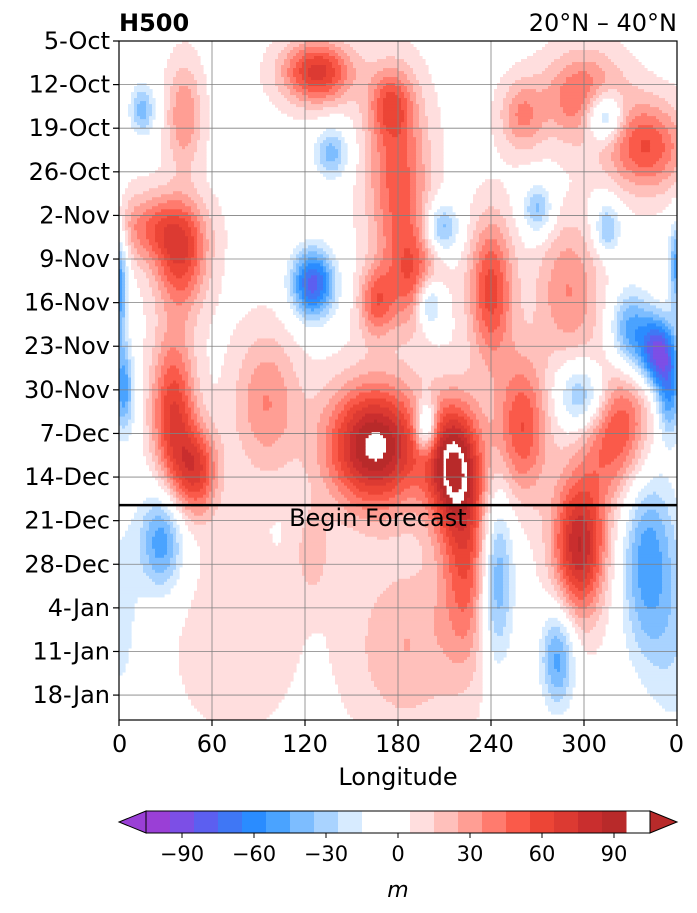 Image resolution: width=697 pixels, height=913 pixels. Describe the element at coordinates (397, 890) in the screenshot. I see `colorbar-label: m` at that location.